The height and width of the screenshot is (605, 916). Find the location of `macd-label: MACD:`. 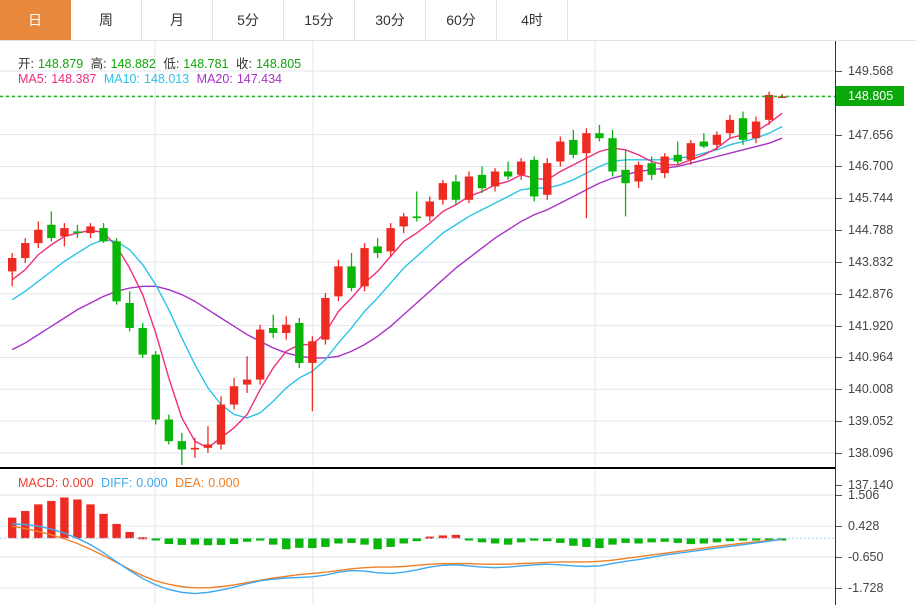

macd-label: MACD: is located at coordinates (38, 483).